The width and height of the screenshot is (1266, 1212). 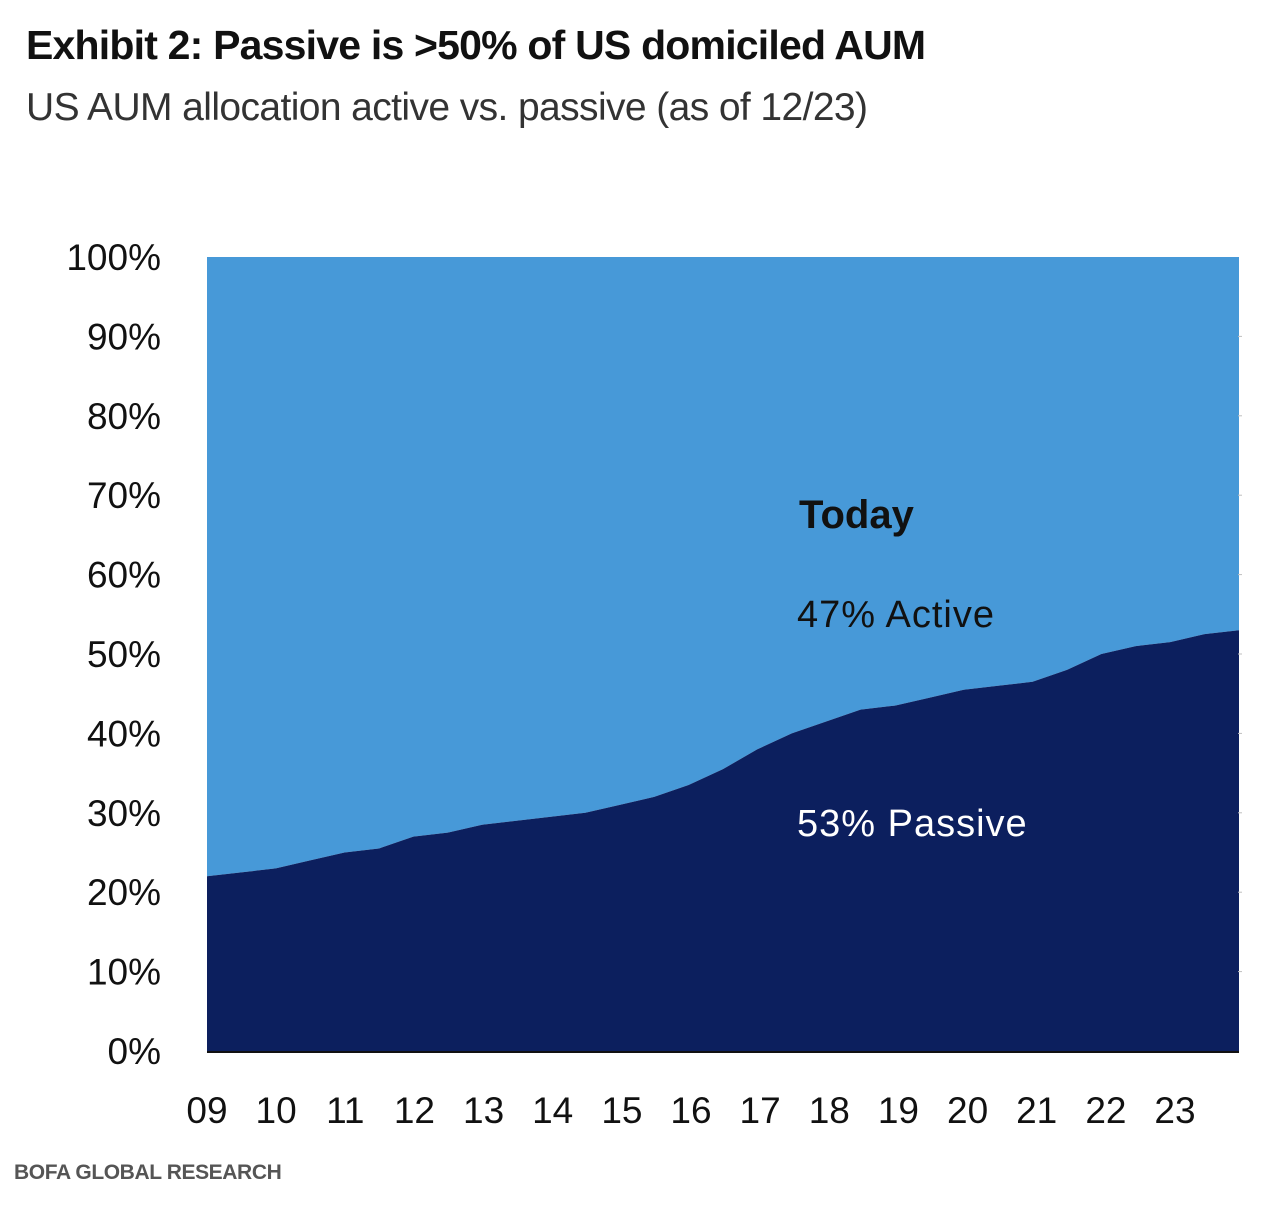 I want to click on x-tick-label: 17, so click(x=760, y=1110).